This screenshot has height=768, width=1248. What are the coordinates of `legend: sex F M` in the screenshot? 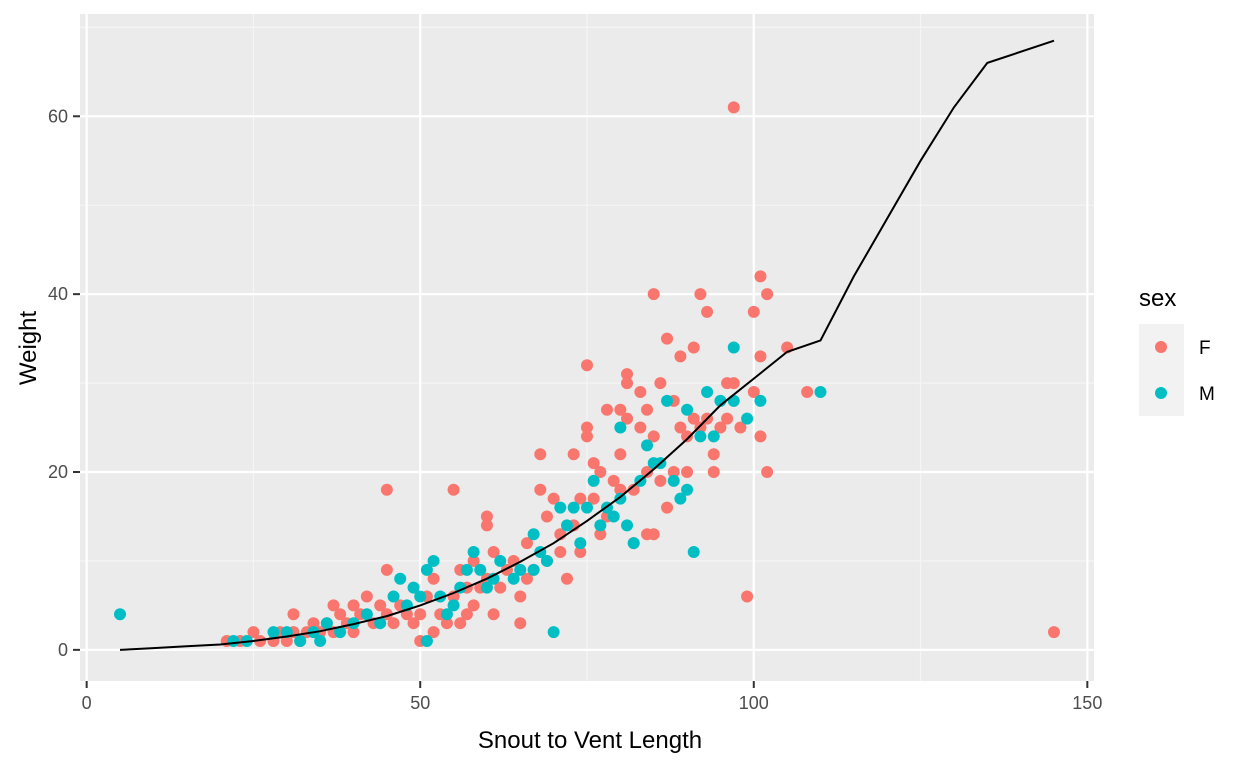 It's located at (1177, 350).